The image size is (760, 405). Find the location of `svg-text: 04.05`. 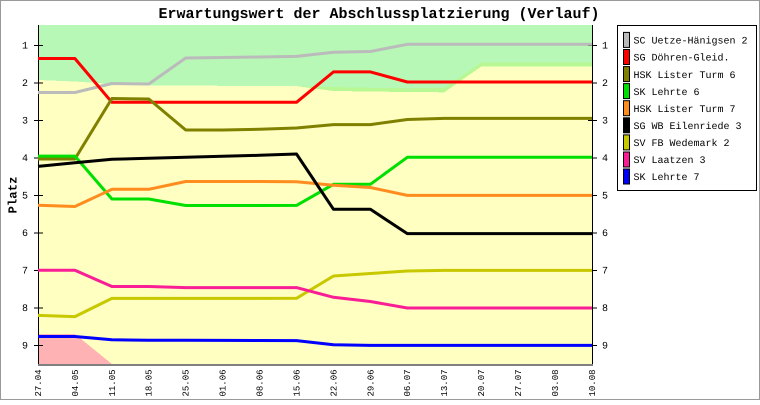

svg-text: 04.05 is located at coordinates (76, 382).